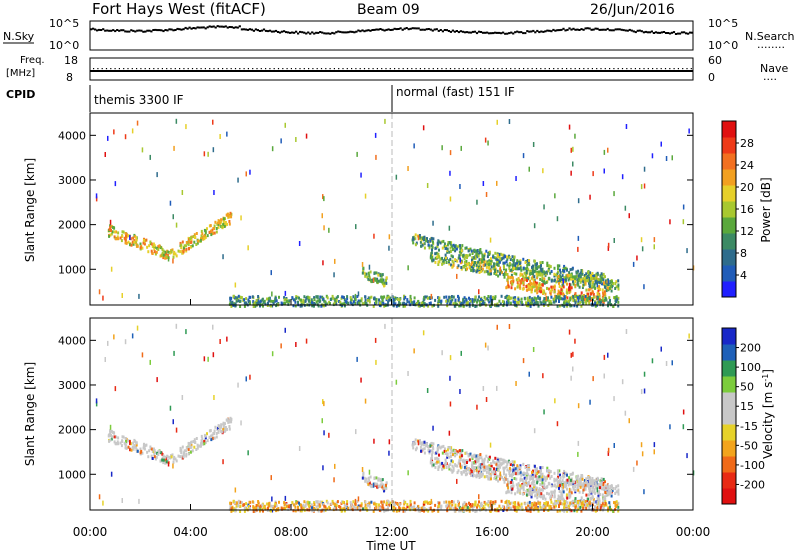  Describe the element at coordinates (729, 177) in the screenshot. I see `colorbar-swatch` at that location.